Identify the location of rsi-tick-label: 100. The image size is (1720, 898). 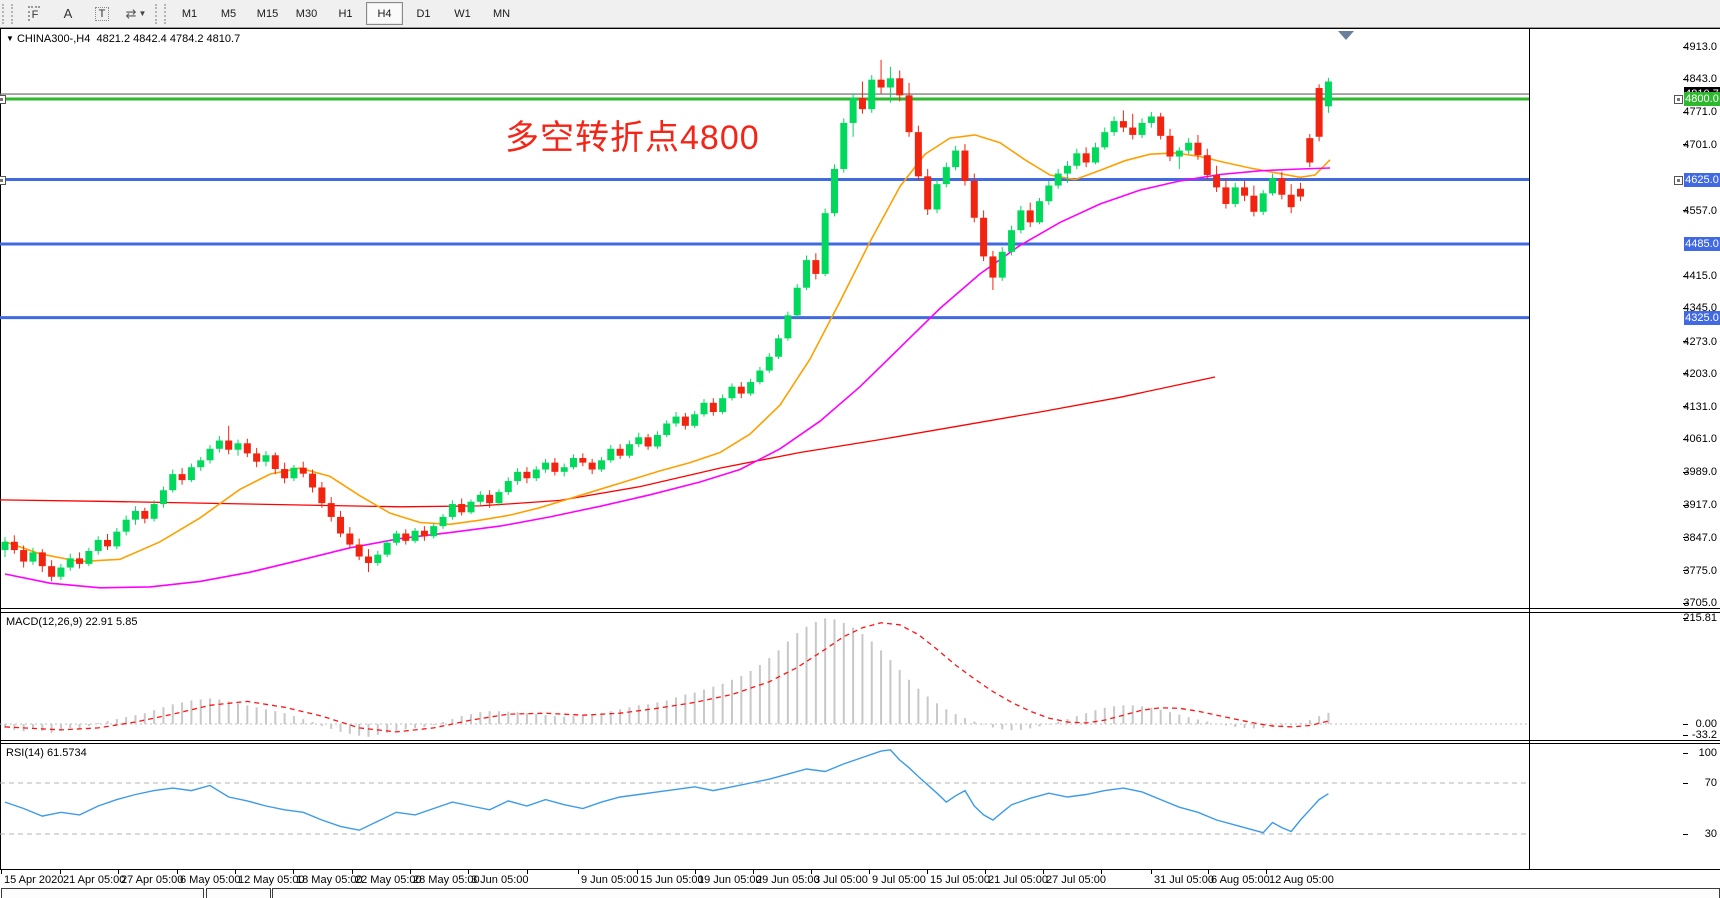
(1707, 753).